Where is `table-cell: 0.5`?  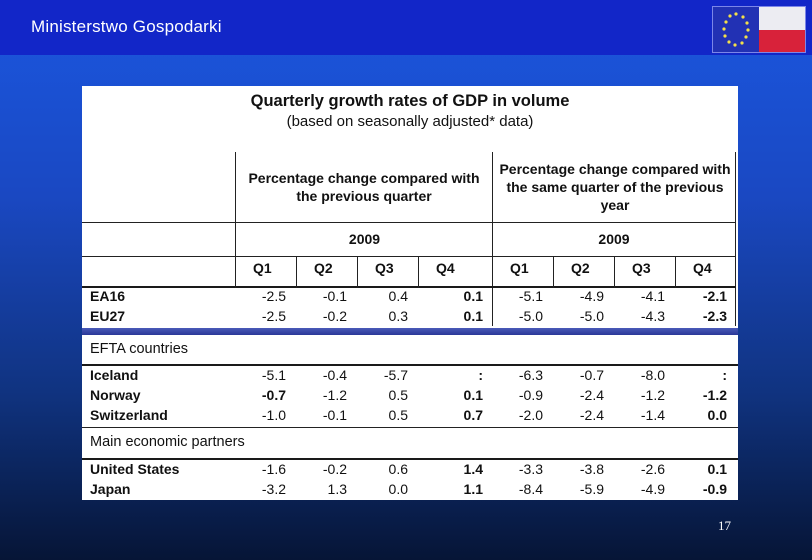 table-cell: 0.5 is located at coordinates (398, 415).